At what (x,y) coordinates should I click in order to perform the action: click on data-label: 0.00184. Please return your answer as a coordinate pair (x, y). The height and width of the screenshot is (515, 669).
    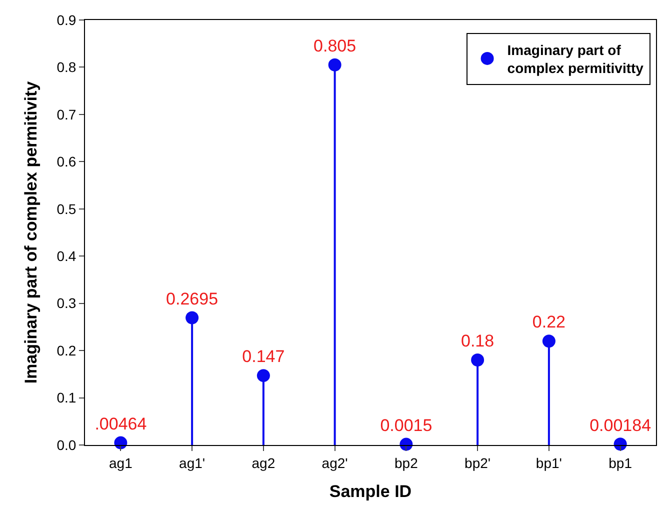
    Looking at the image, I should click on (621, 425).